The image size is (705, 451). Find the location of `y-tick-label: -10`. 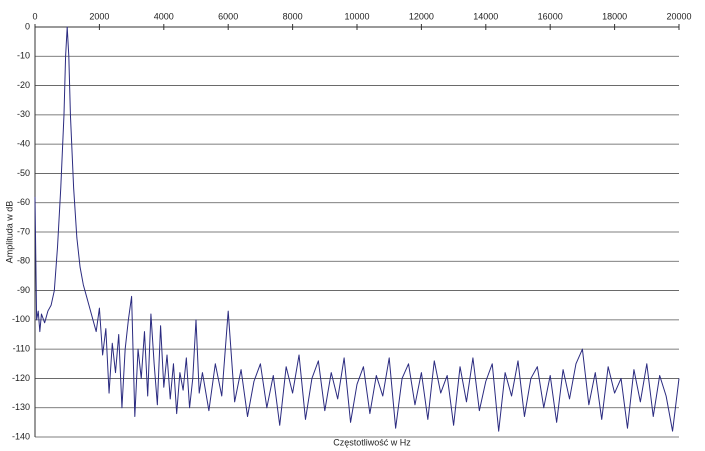

y-tick-label: -10 is located at coordinates (23, 56).